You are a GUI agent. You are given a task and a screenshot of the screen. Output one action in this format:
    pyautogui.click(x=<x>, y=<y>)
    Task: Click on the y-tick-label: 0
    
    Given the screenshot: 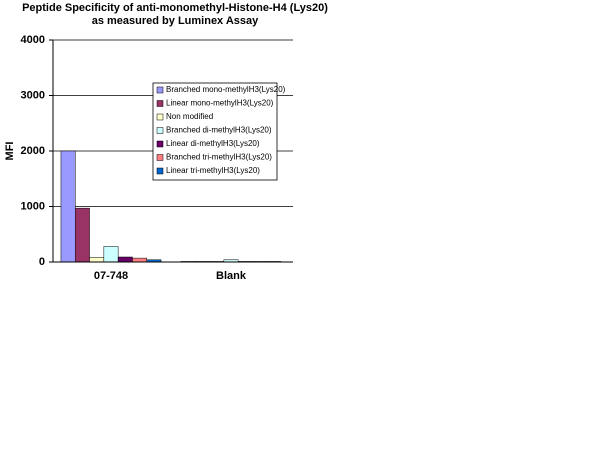 What is the action you would take?
    pyautogui.click(x=42, y=262)
    